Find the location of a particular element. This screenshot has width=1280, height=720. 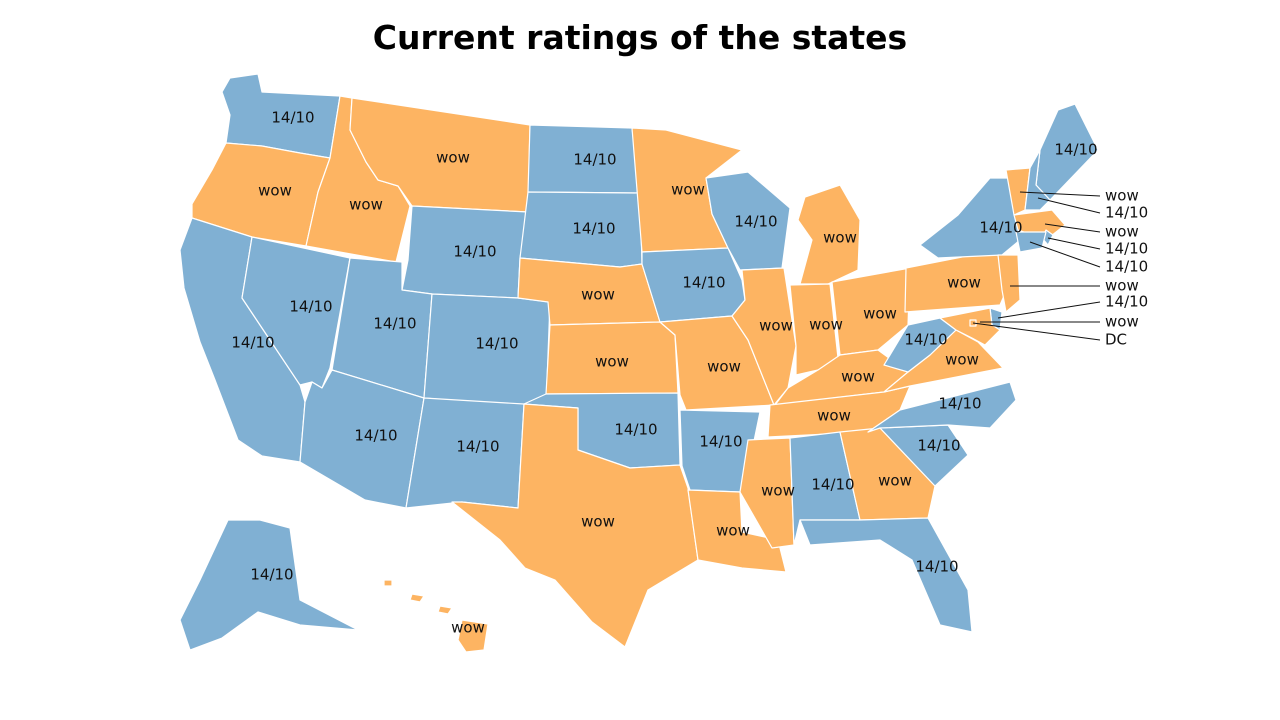

callout-label-ct: 14/10 is located at coordinates (1126, 267).